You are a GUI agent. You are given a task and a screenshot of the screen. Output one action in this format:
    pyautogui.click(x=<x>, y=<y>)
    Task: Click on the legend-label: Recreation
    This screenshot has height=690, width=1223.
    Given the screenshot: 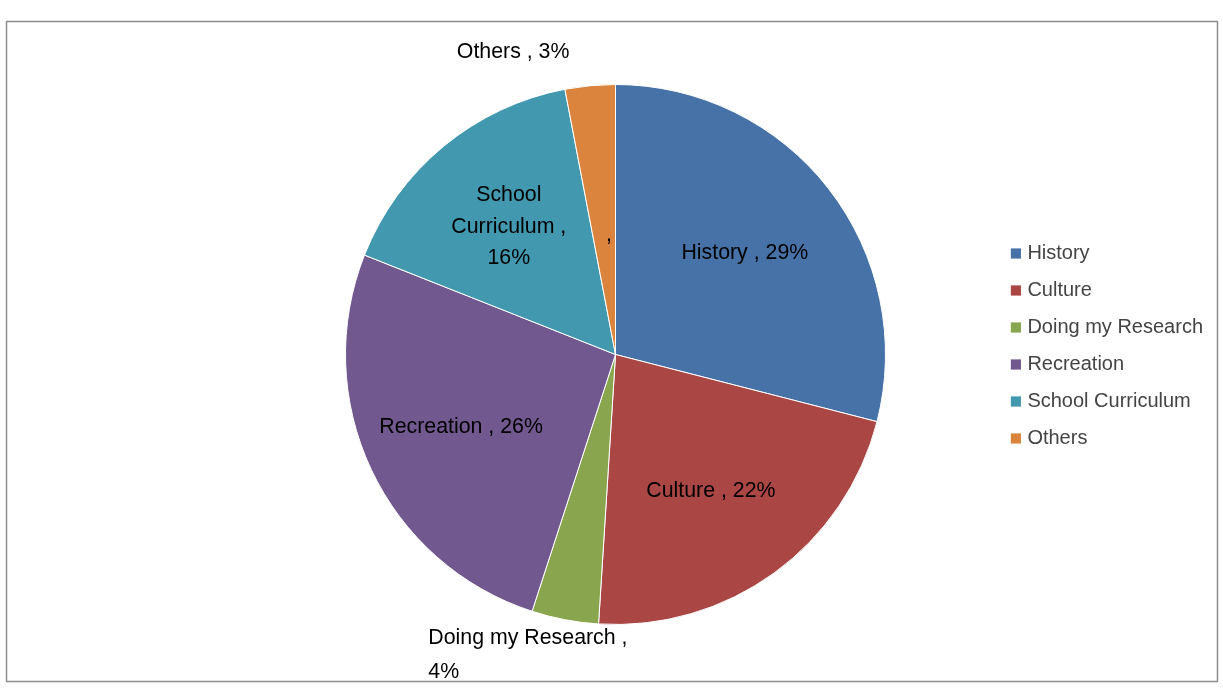 What is the action you would take?
    pyautogui.click(x=1076, y=363)
    